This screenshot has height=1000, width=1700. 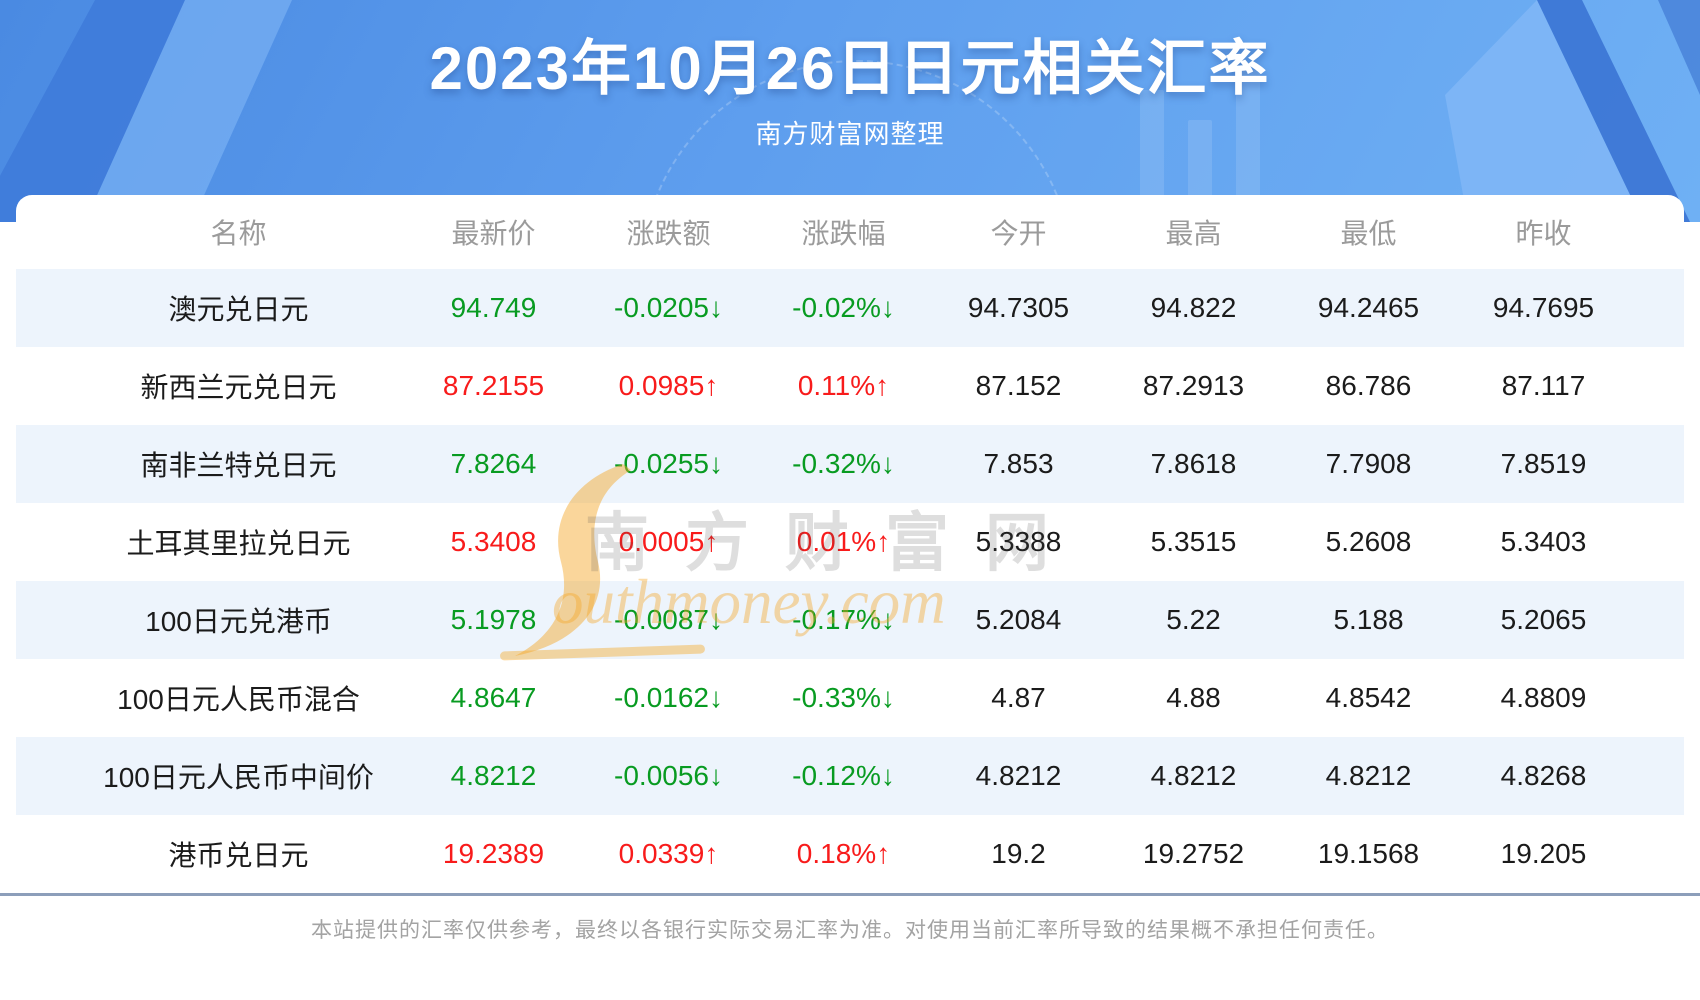 I want to click on footer-divider, so click(x=850, y=894).